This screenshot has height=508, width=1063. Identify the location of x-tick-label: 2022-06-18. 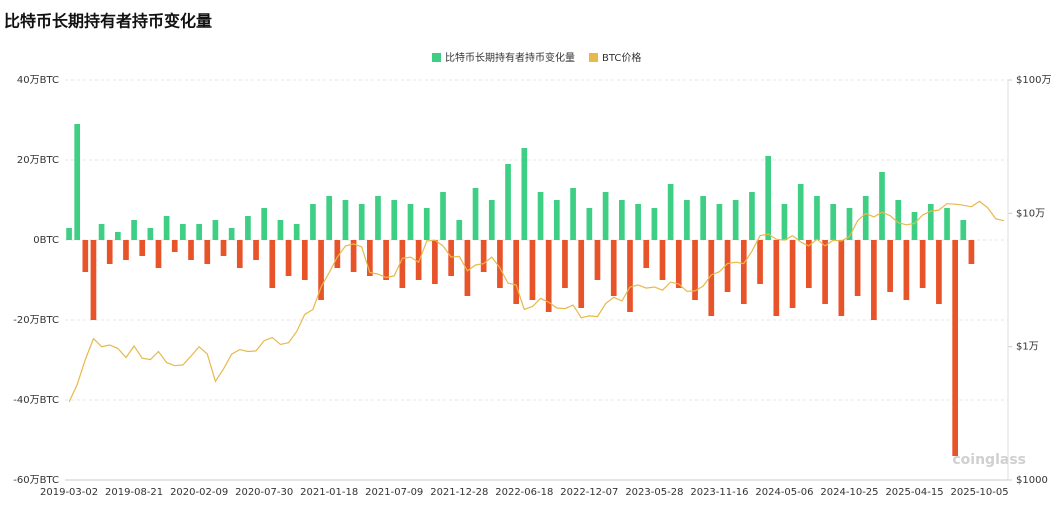
(524, 492).